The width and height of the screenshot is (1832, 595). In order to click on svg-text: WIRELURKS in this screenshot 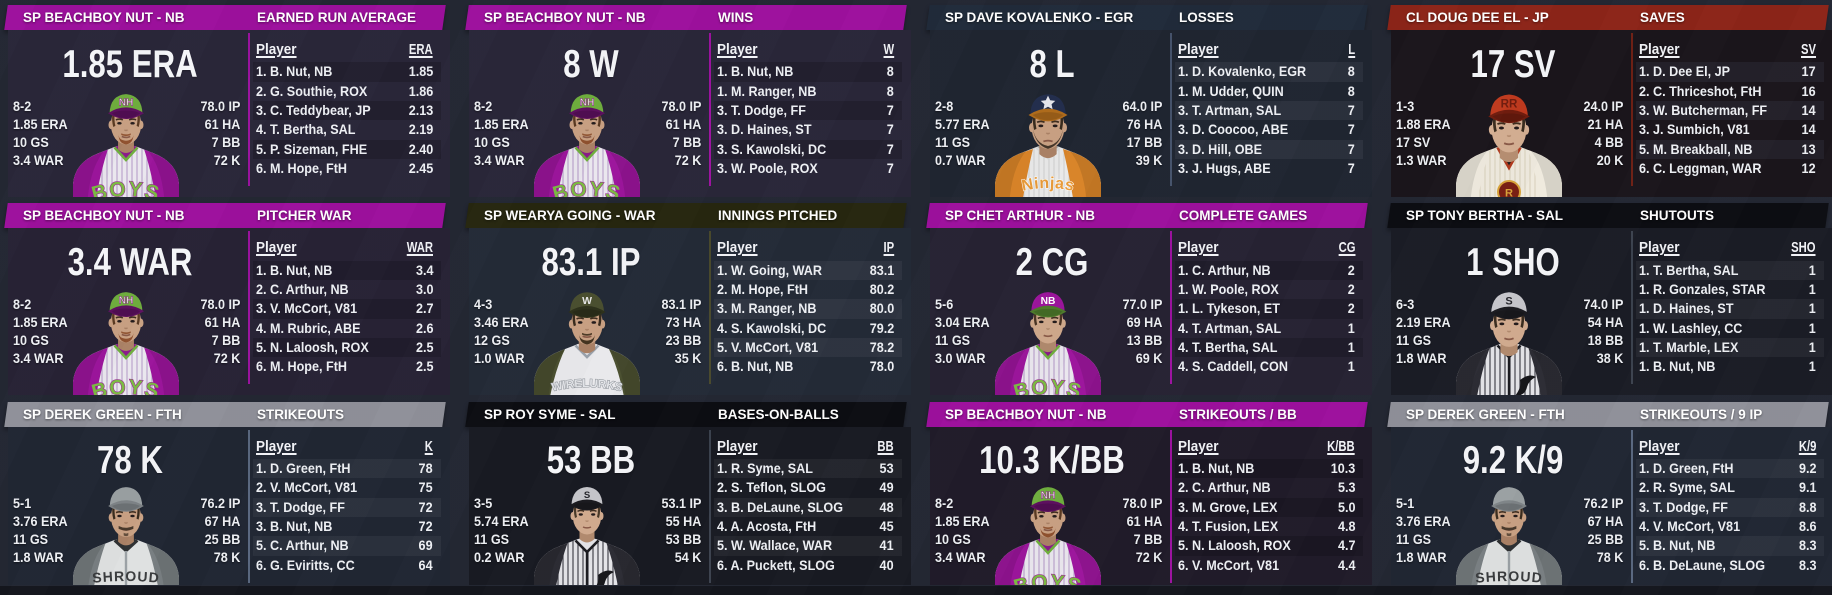, I will do `click(587, 386)`.